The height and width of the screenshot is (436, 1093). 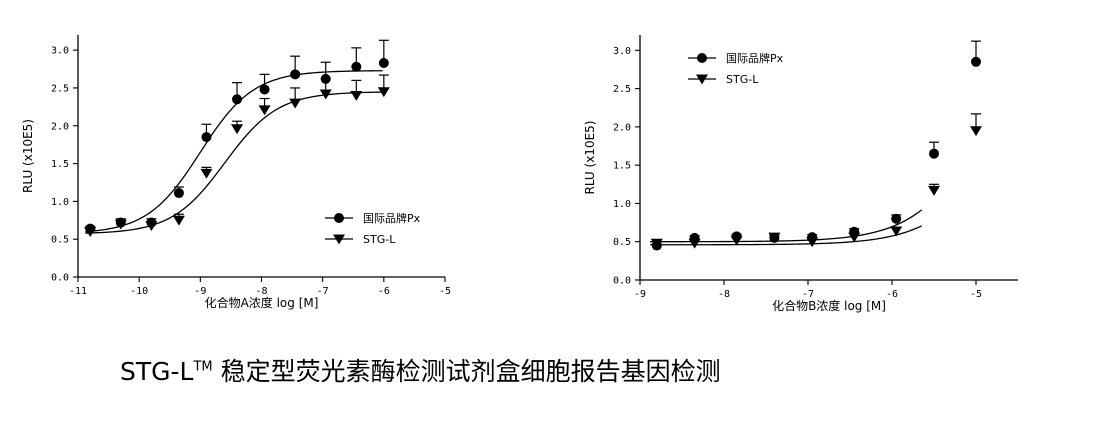 I want to click on x-axis-label: 化合物A浓度 log [M], so click(x=262, y=302).